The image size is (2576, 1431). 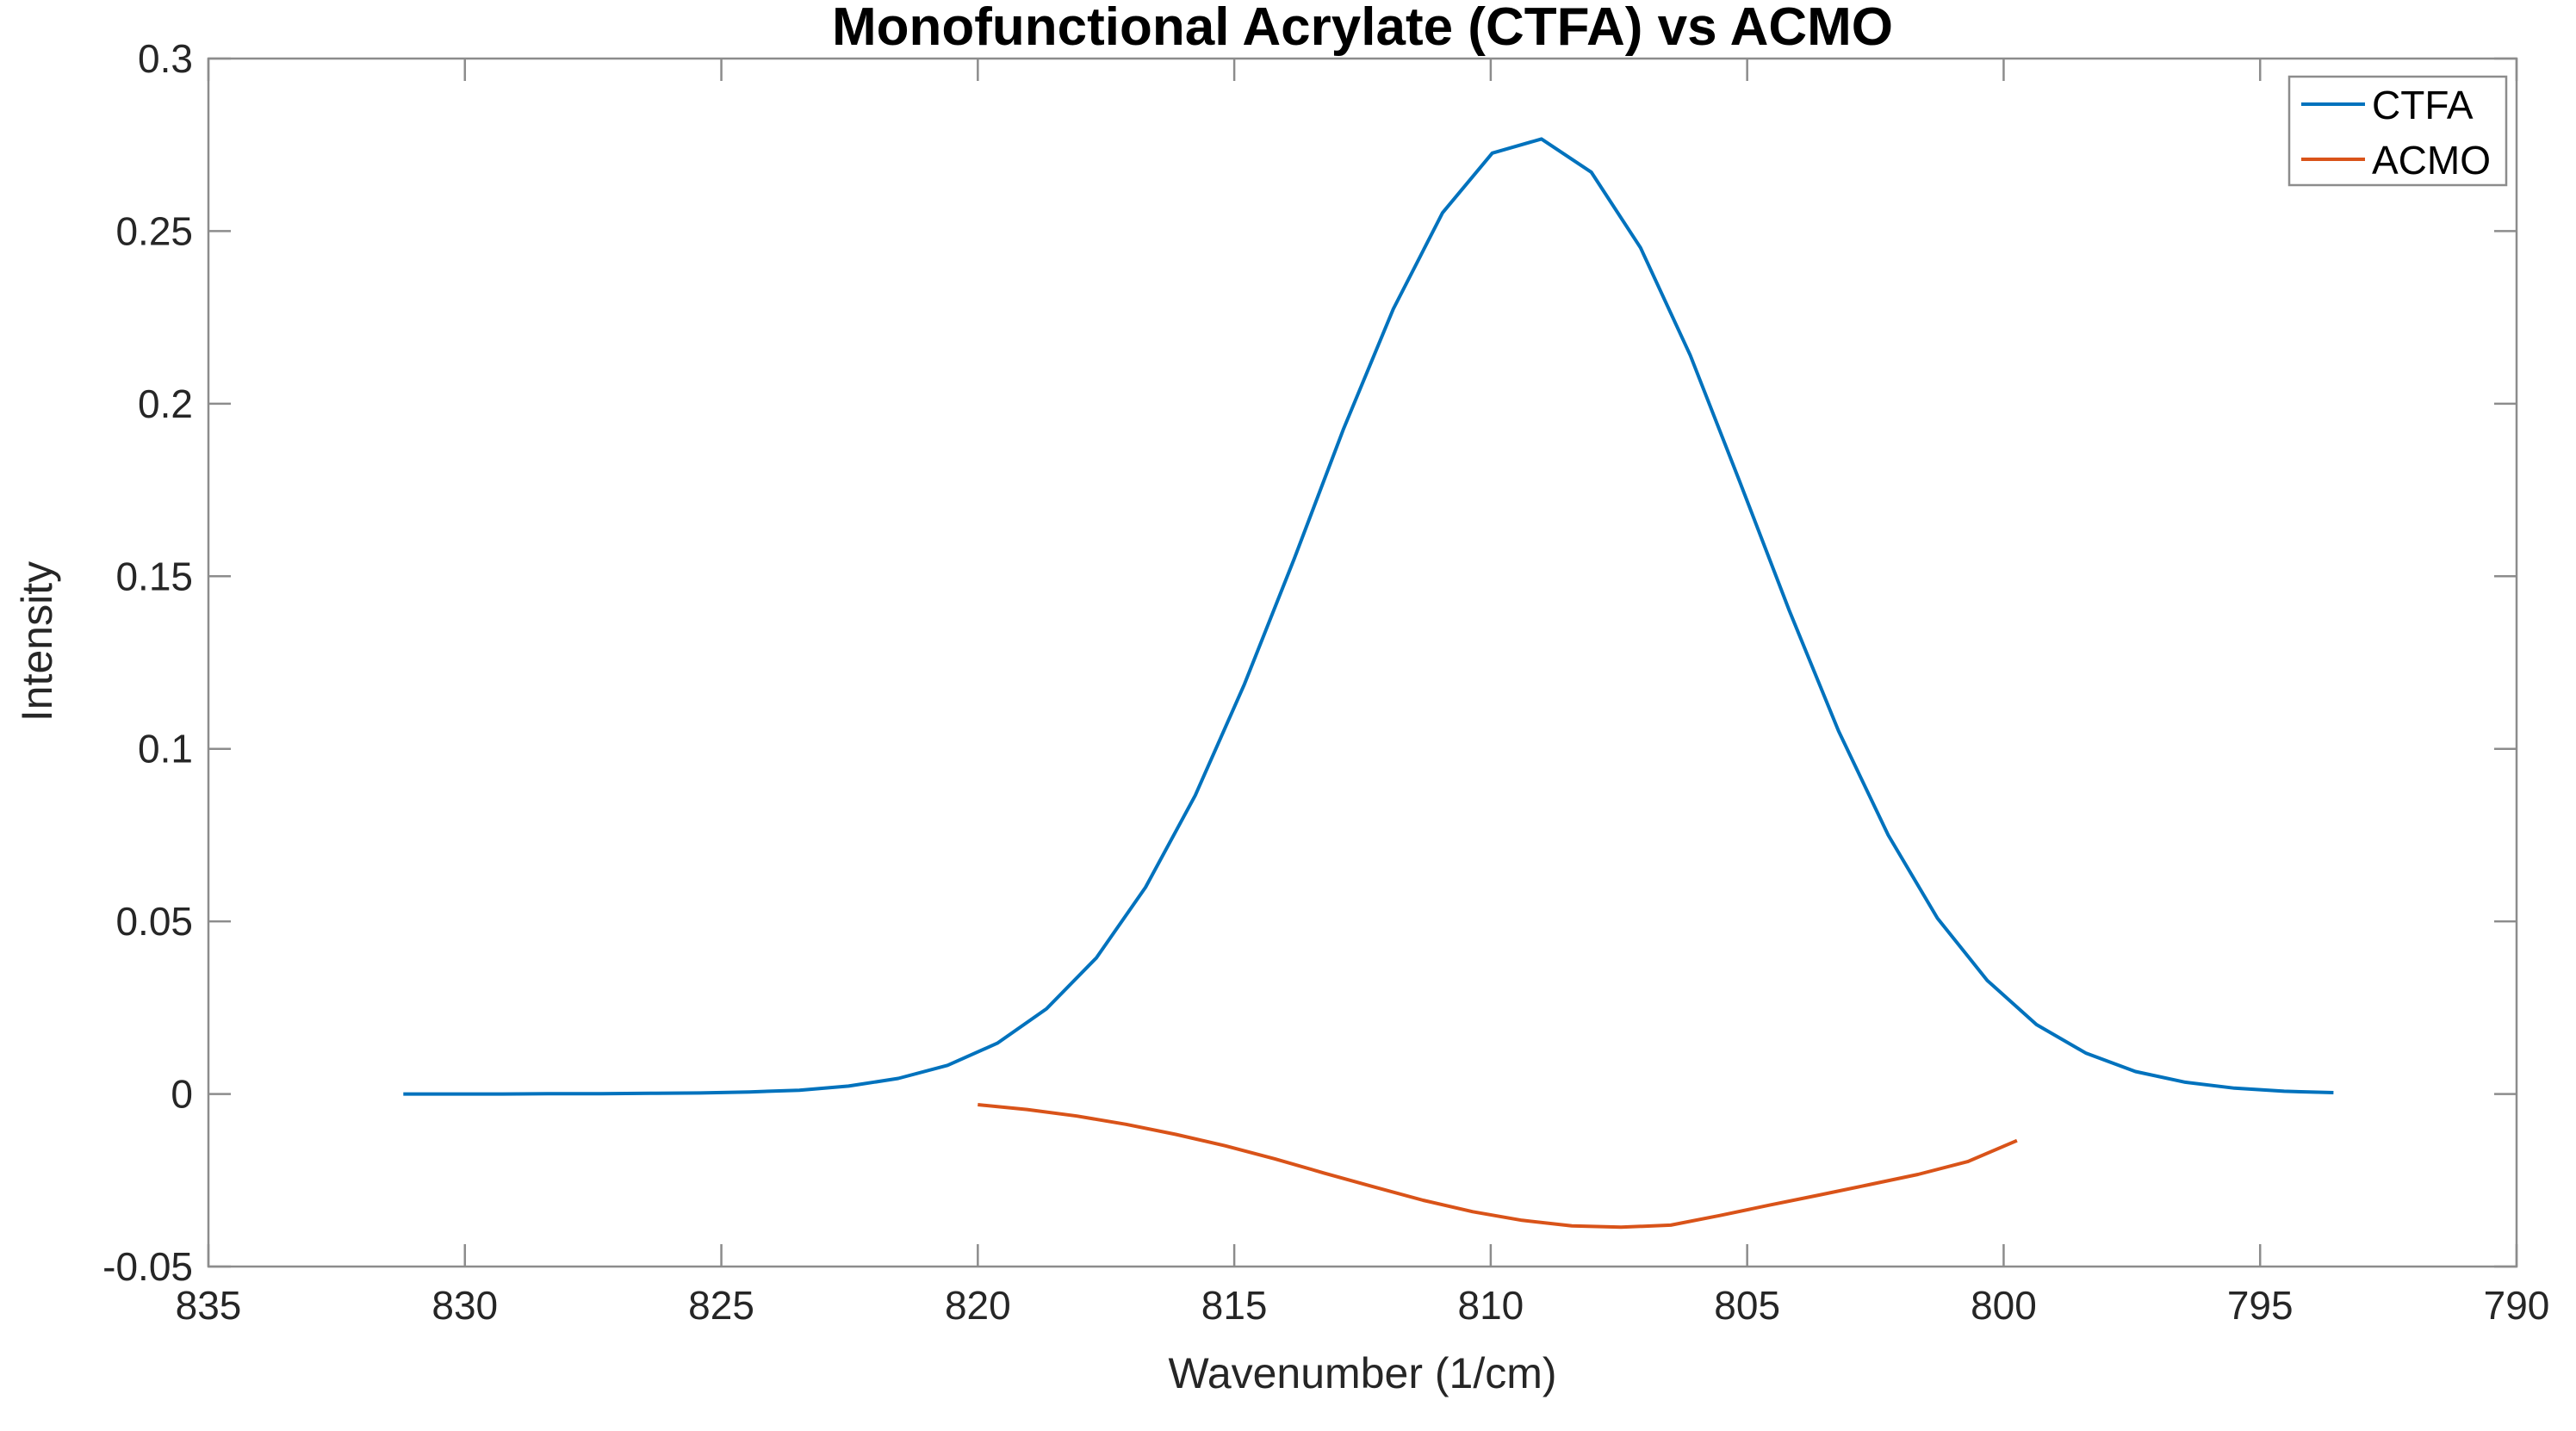 I want to click on x-tick-label: 820, so click(x=978, y=1305).